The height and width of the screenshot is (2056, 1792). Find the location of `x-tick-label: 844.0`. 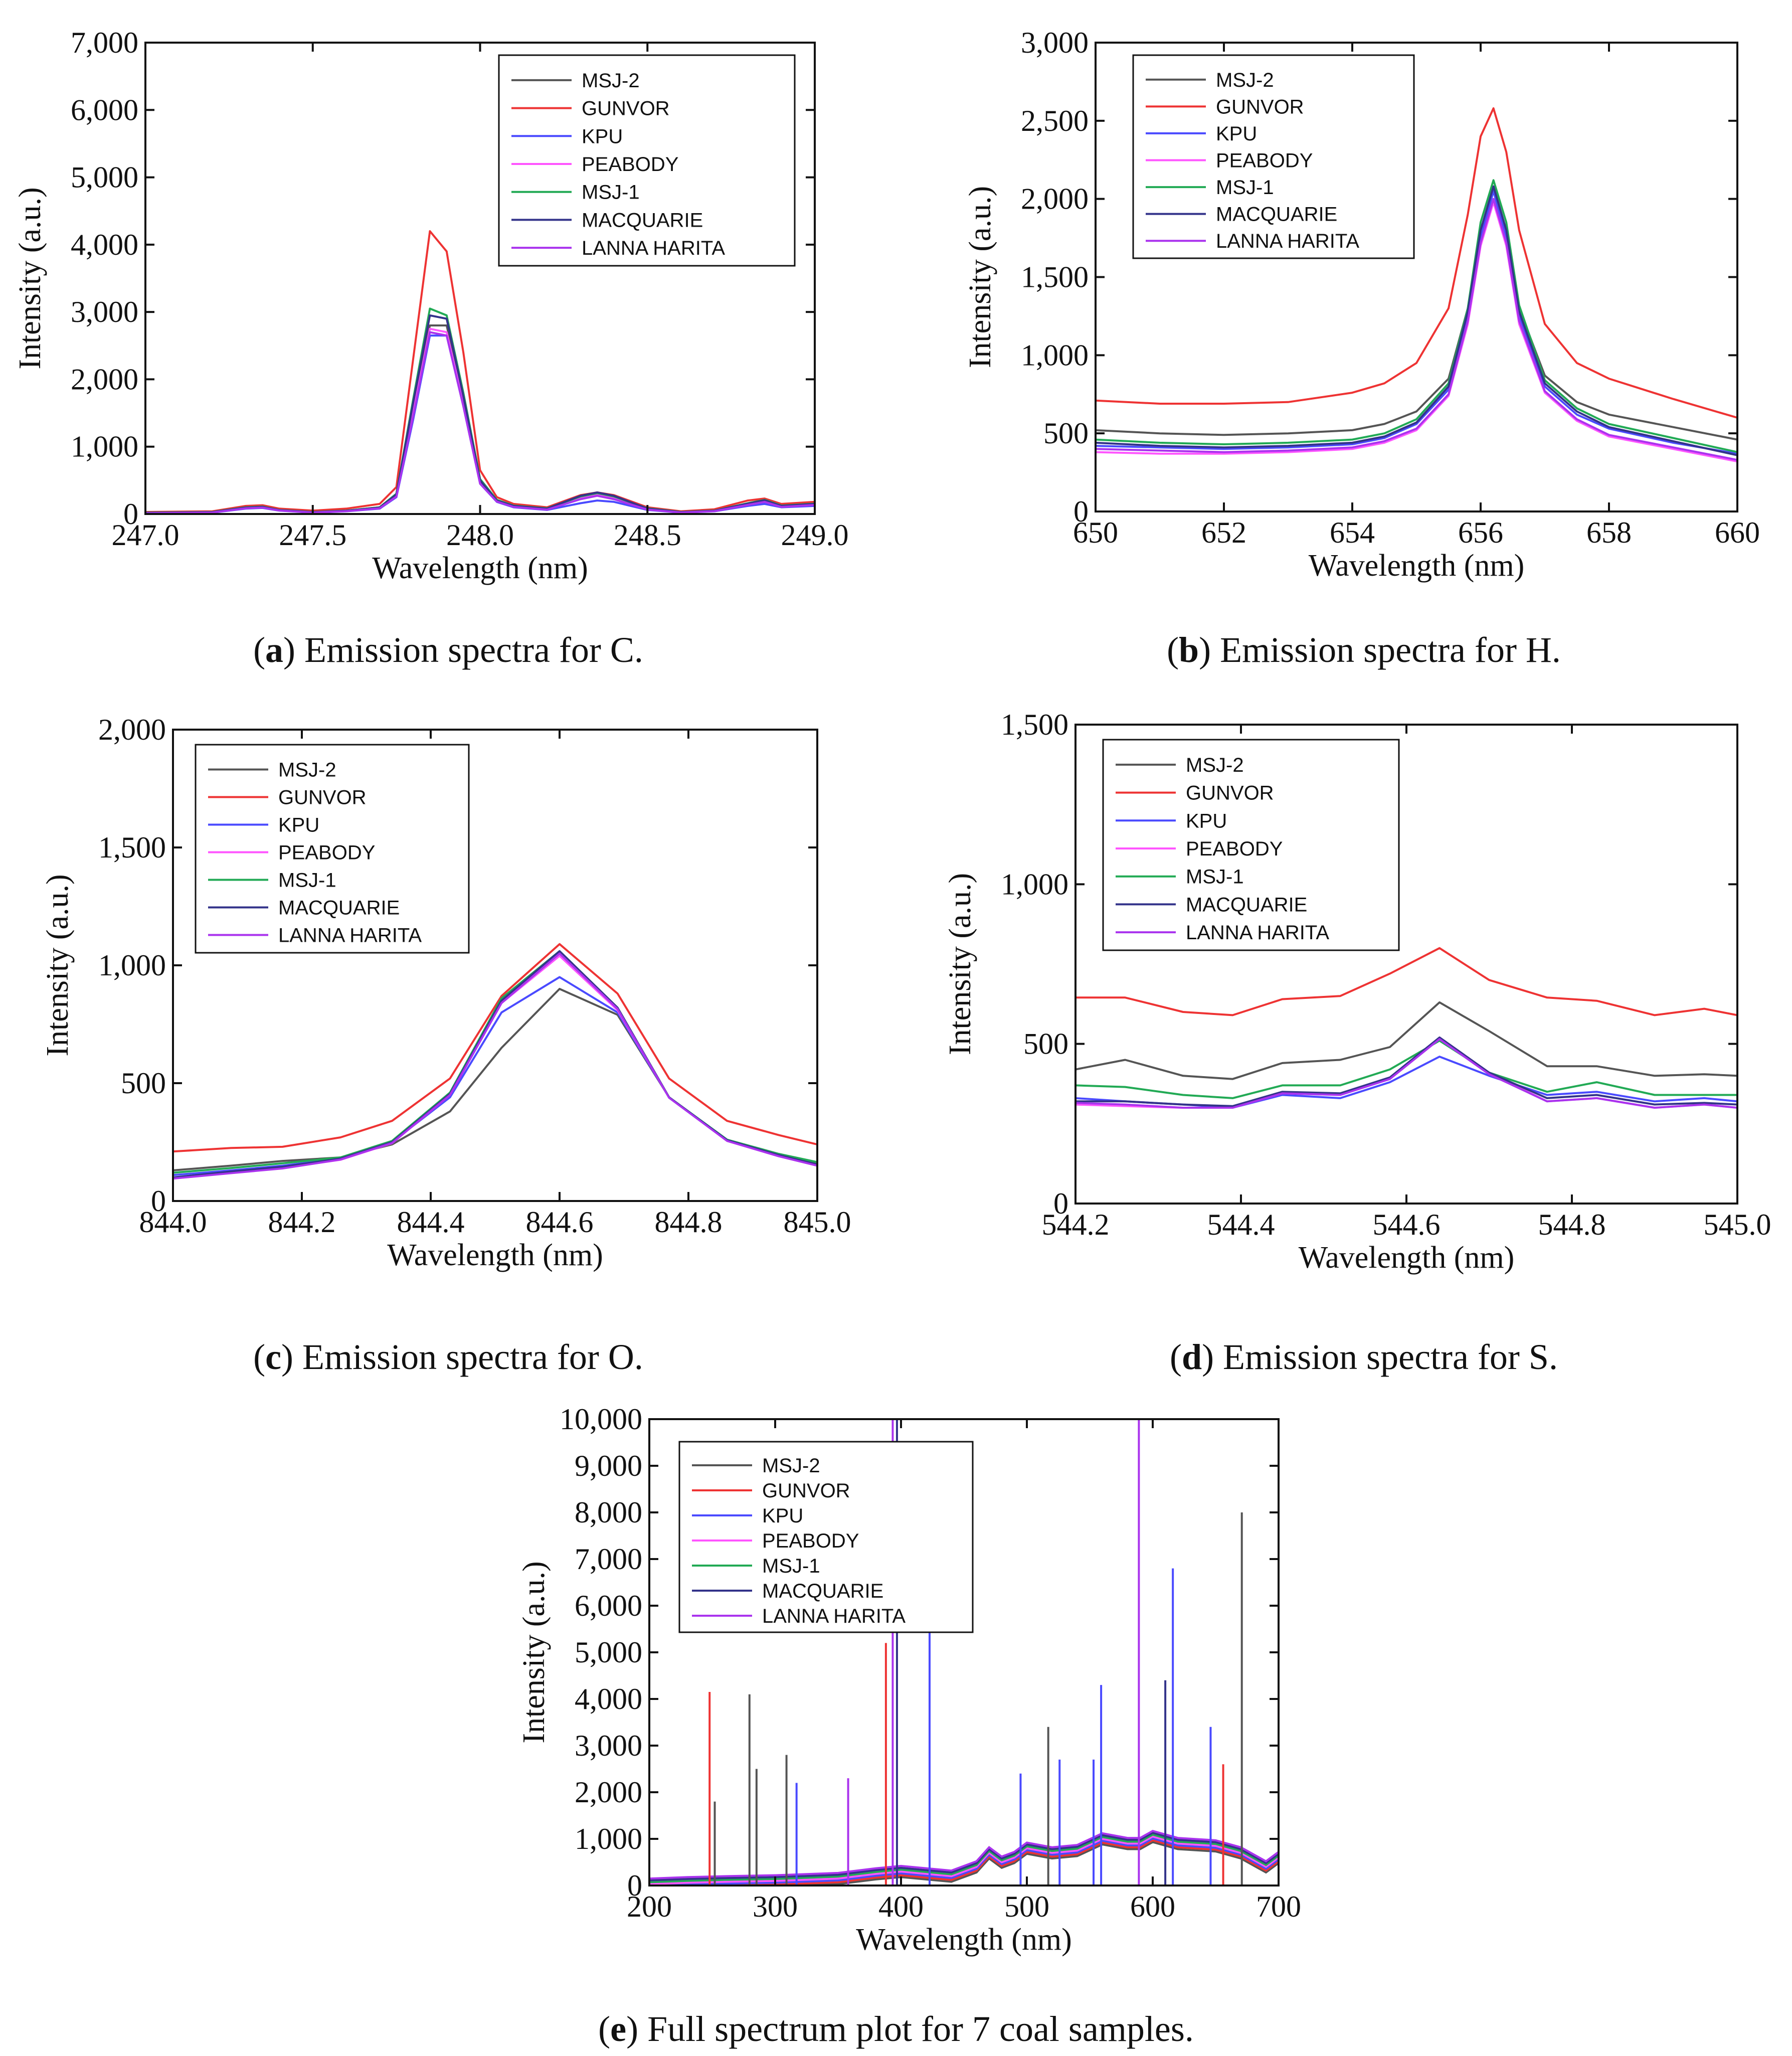

x-tick-label: 844.0 is located at coordinates (173, 1222).